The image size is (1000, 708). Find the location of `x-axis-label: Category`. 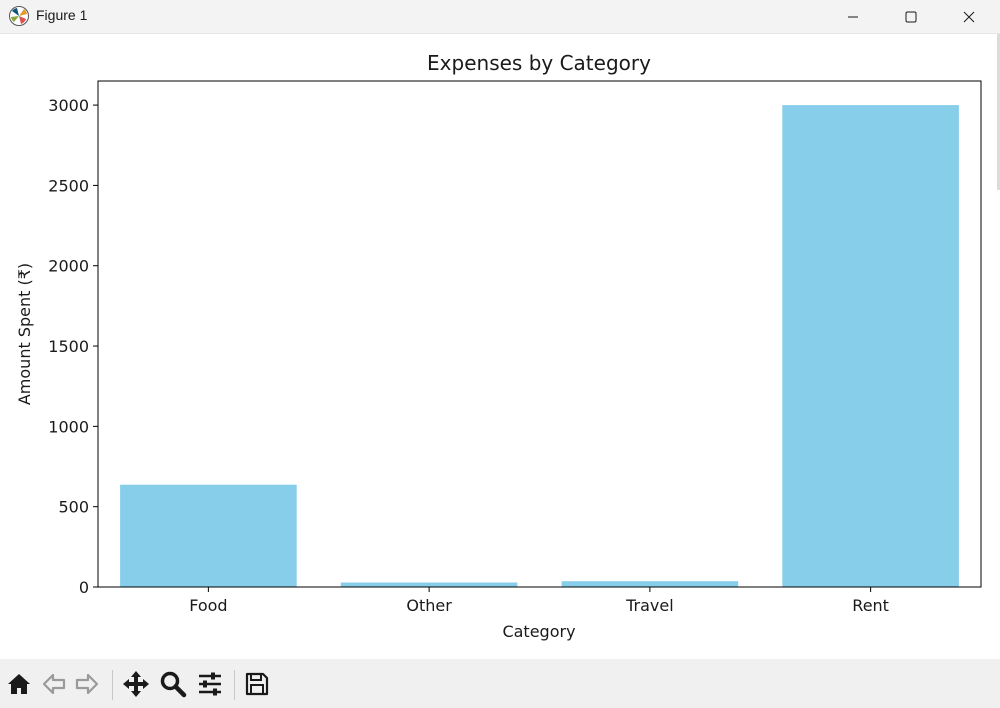

x-axis-label: Category is located at coordinates (538, 631).